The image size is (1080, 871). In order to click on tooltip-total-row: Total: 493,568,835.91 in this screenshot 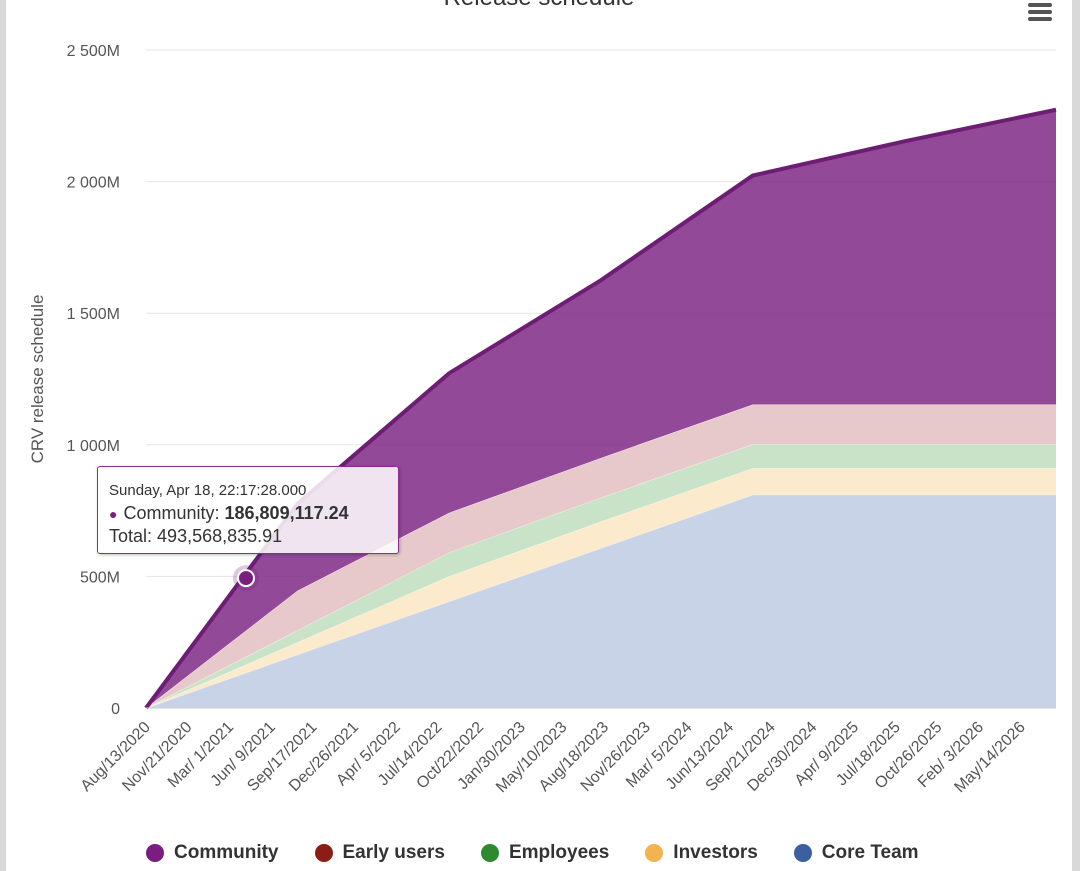, I will do `click(195, 536)`.